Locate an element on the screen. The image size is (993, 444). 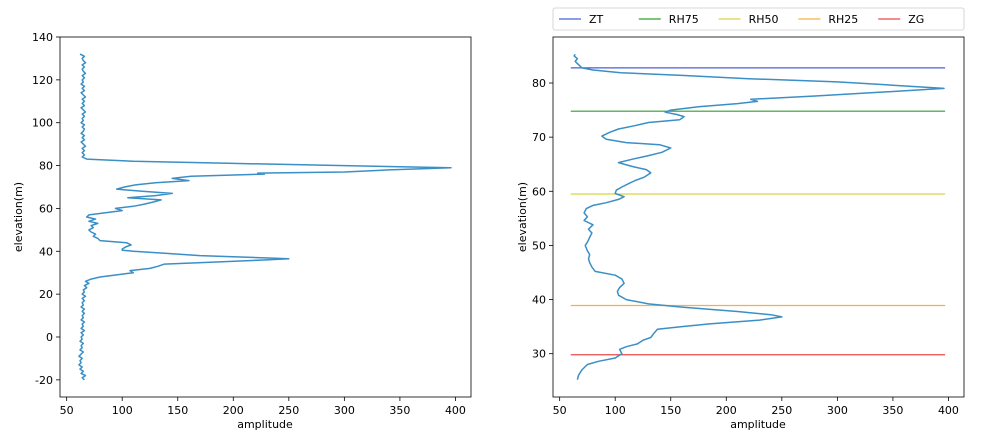
right-x-tick-label: 100 is located at coordinates (615, 410).